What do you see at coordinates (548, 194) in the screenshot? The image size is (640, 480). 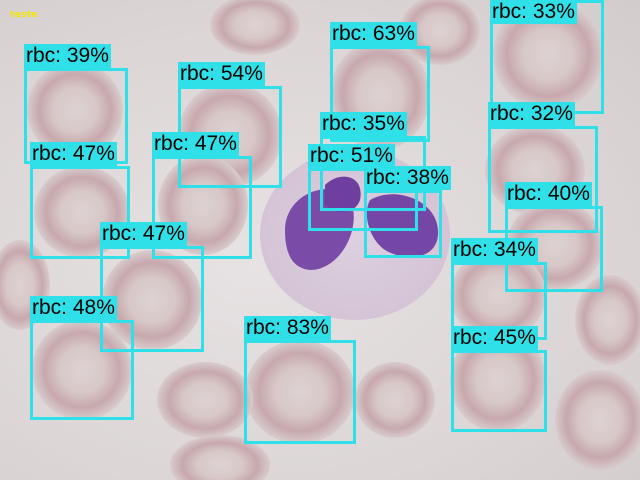 I see `detection-label: rbc: 40%` at bounding box center [548, 194].